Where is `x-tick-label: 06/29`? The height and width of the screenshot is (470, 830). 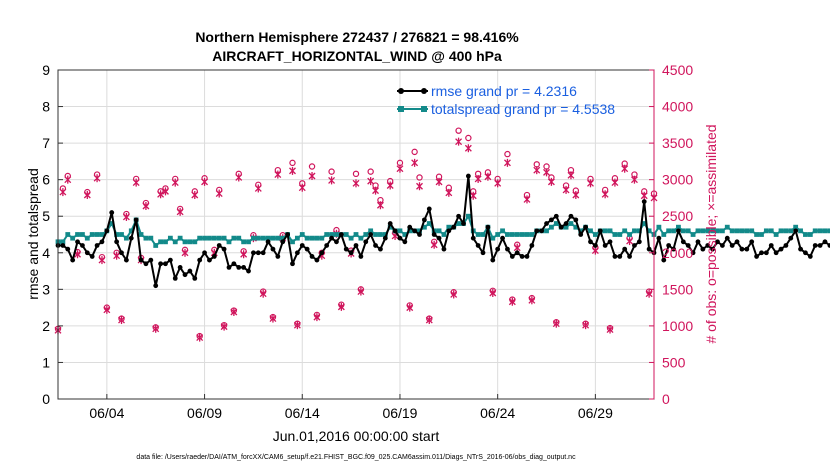
x-tick-label: 06/29 is located at coordinates (595, 413).